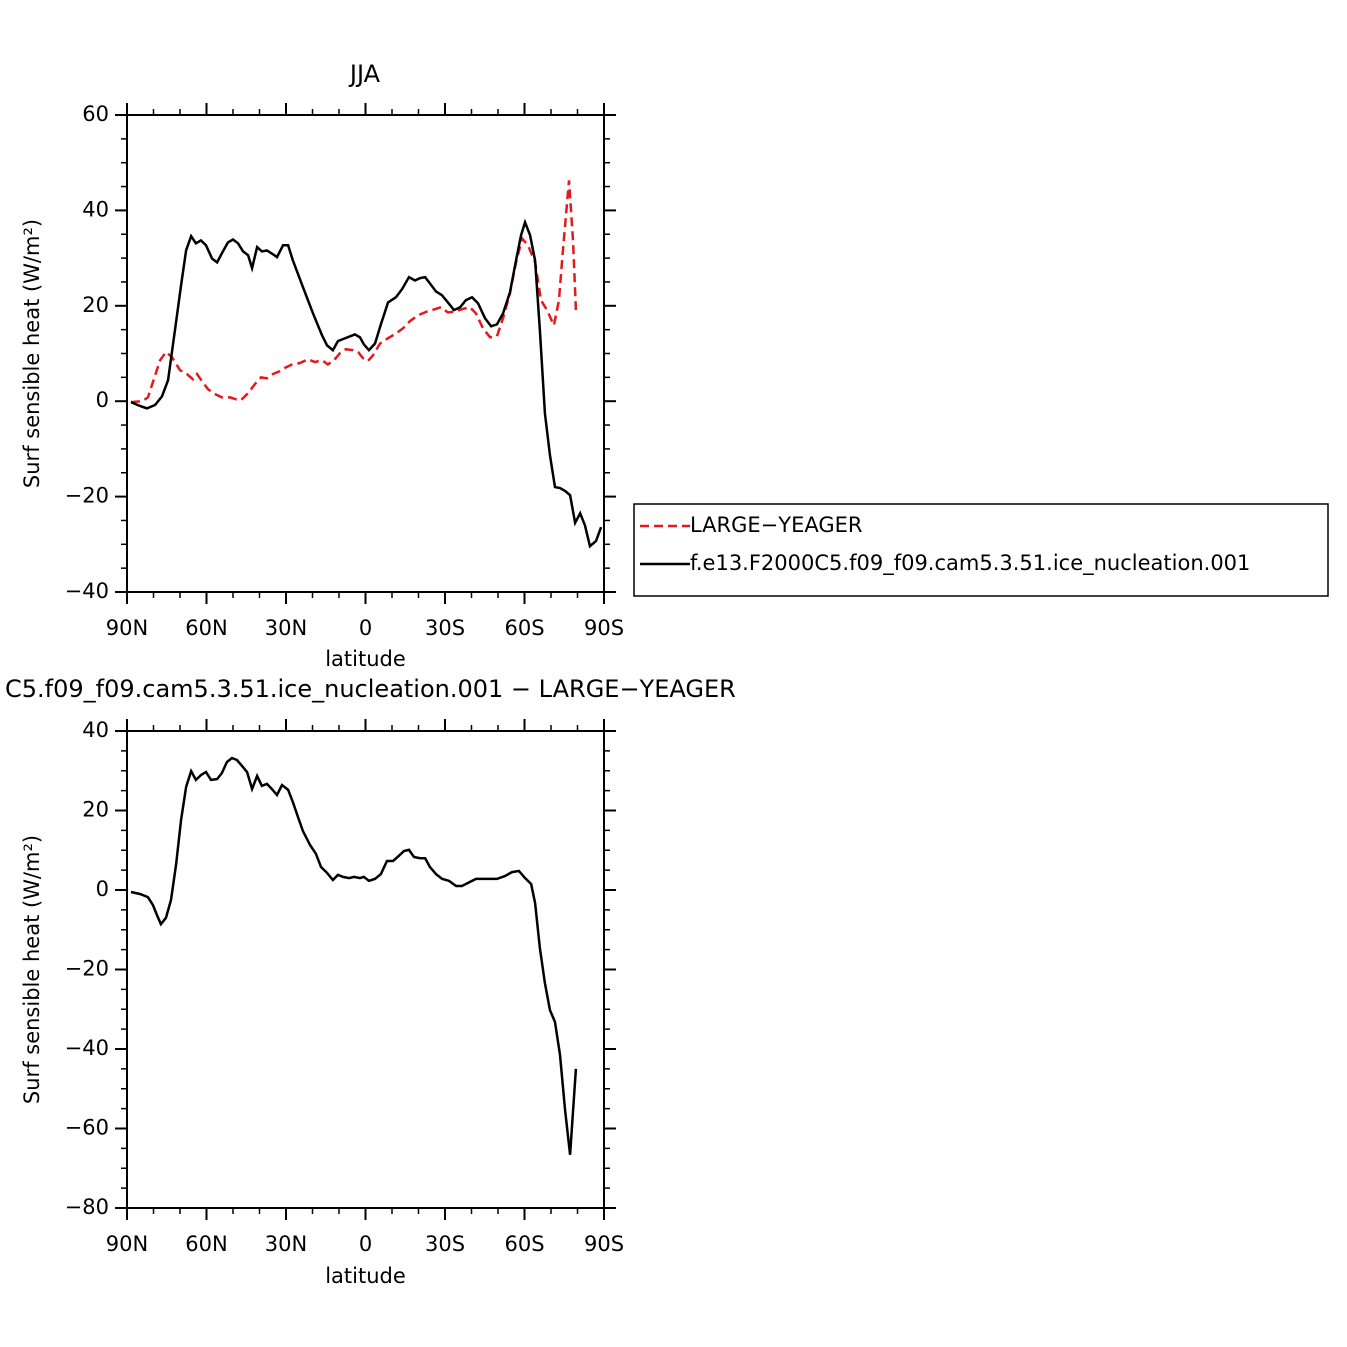  I want to click on y-tick-label: −60, so click(87, 1128).